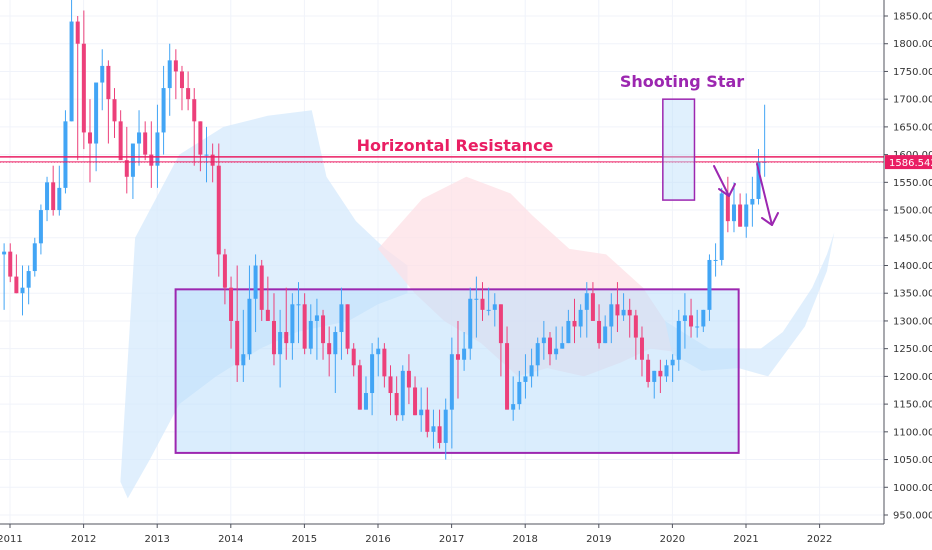 The height and width of the screenshot is (550, 932). I want to click on resistance-line, so click(442, 159).